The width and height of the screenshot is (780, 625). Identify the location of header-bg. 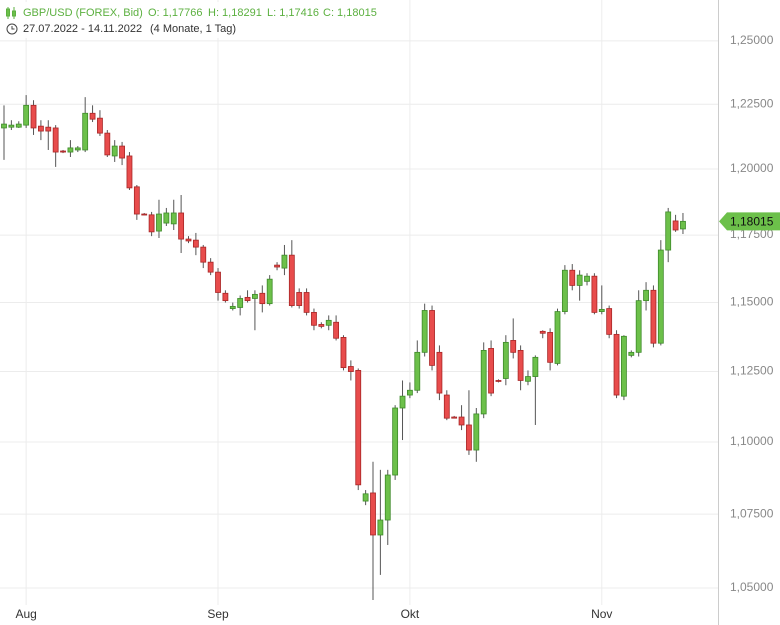
(195, 20).